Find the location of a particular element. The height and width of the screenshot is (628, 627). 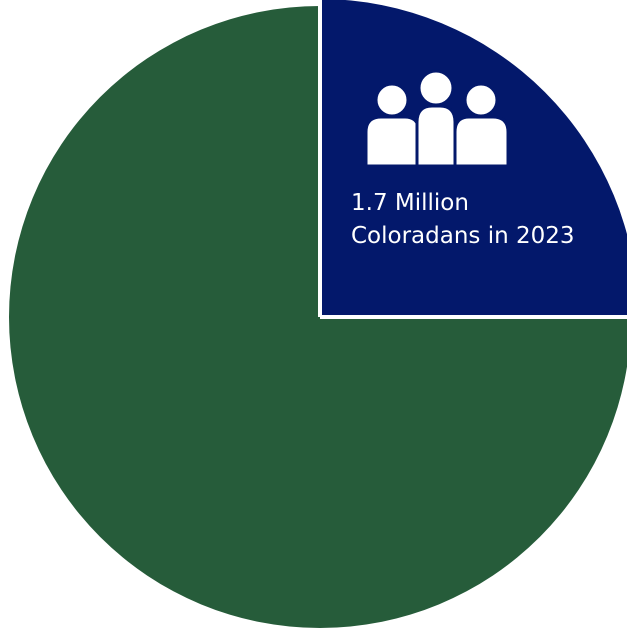

person-right-head is located at coordinates (481, 100).